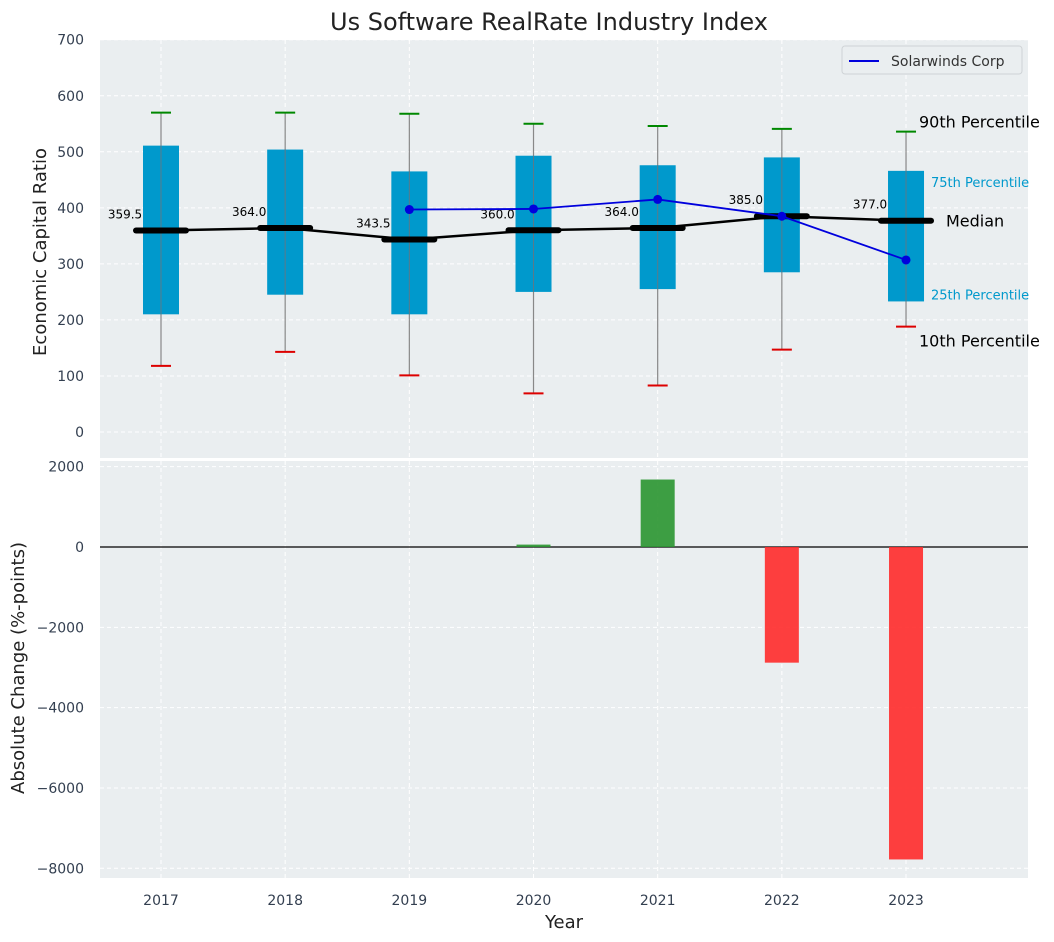  I want to click on bottom-y-axis-label: Absolute Change (%-points), so click(18, 668).